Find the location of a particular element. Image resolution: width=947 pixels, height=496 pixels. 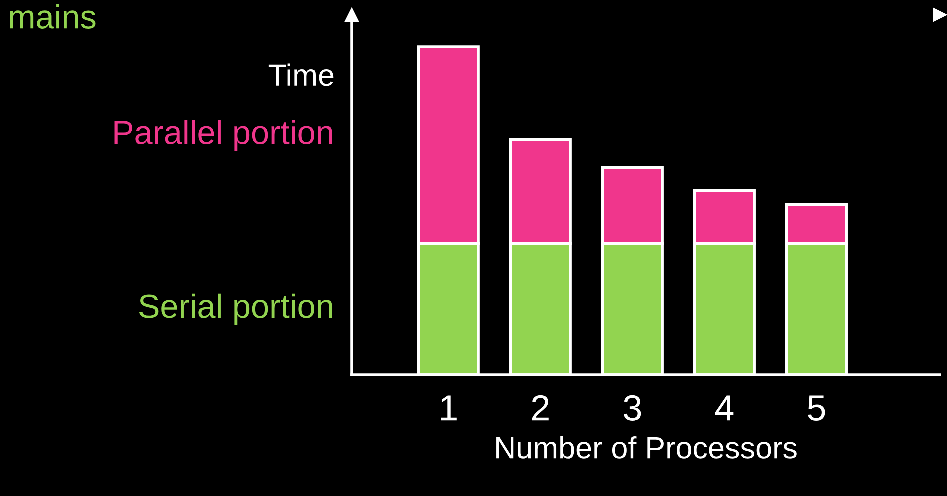

x-axis-title: Number of Processors is located at coordinates (646, 447).